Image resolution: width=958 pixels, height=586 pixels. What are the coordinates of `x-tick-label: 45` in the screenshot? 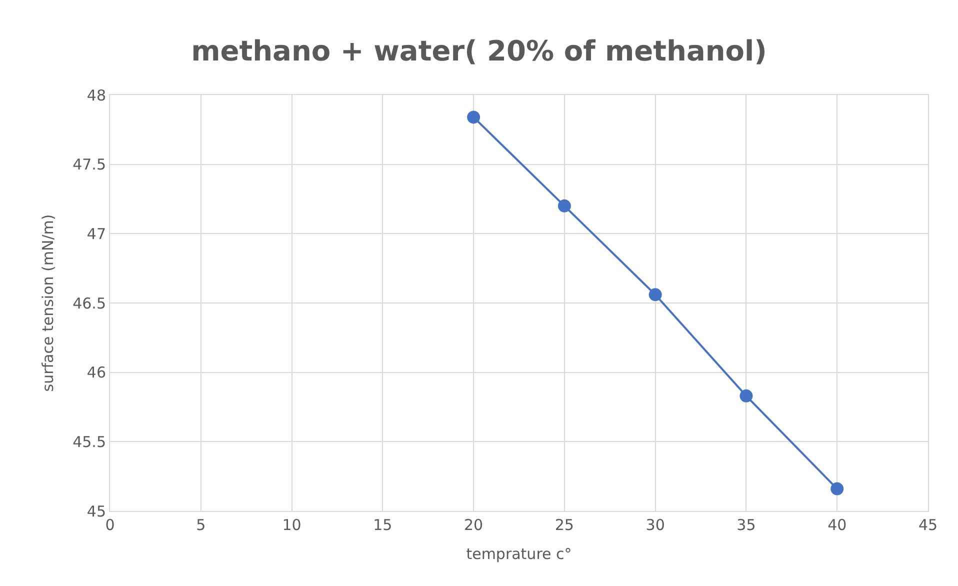 It's located at (928, 525).